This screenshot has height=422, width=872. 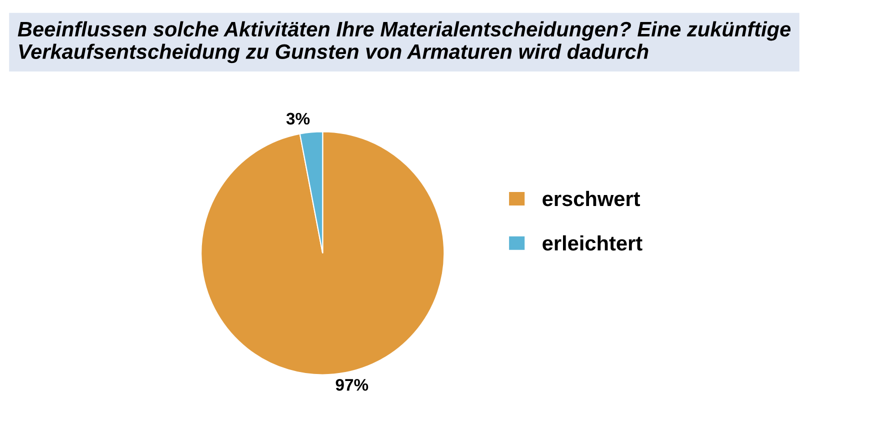 I want to click on data-label: 3%, so click(x=298, y=118).